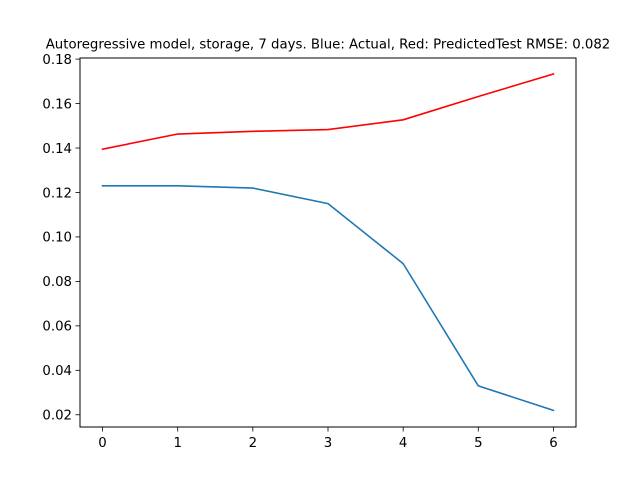  I want to click on y-tick-label: 0.18, so click(57, 60).